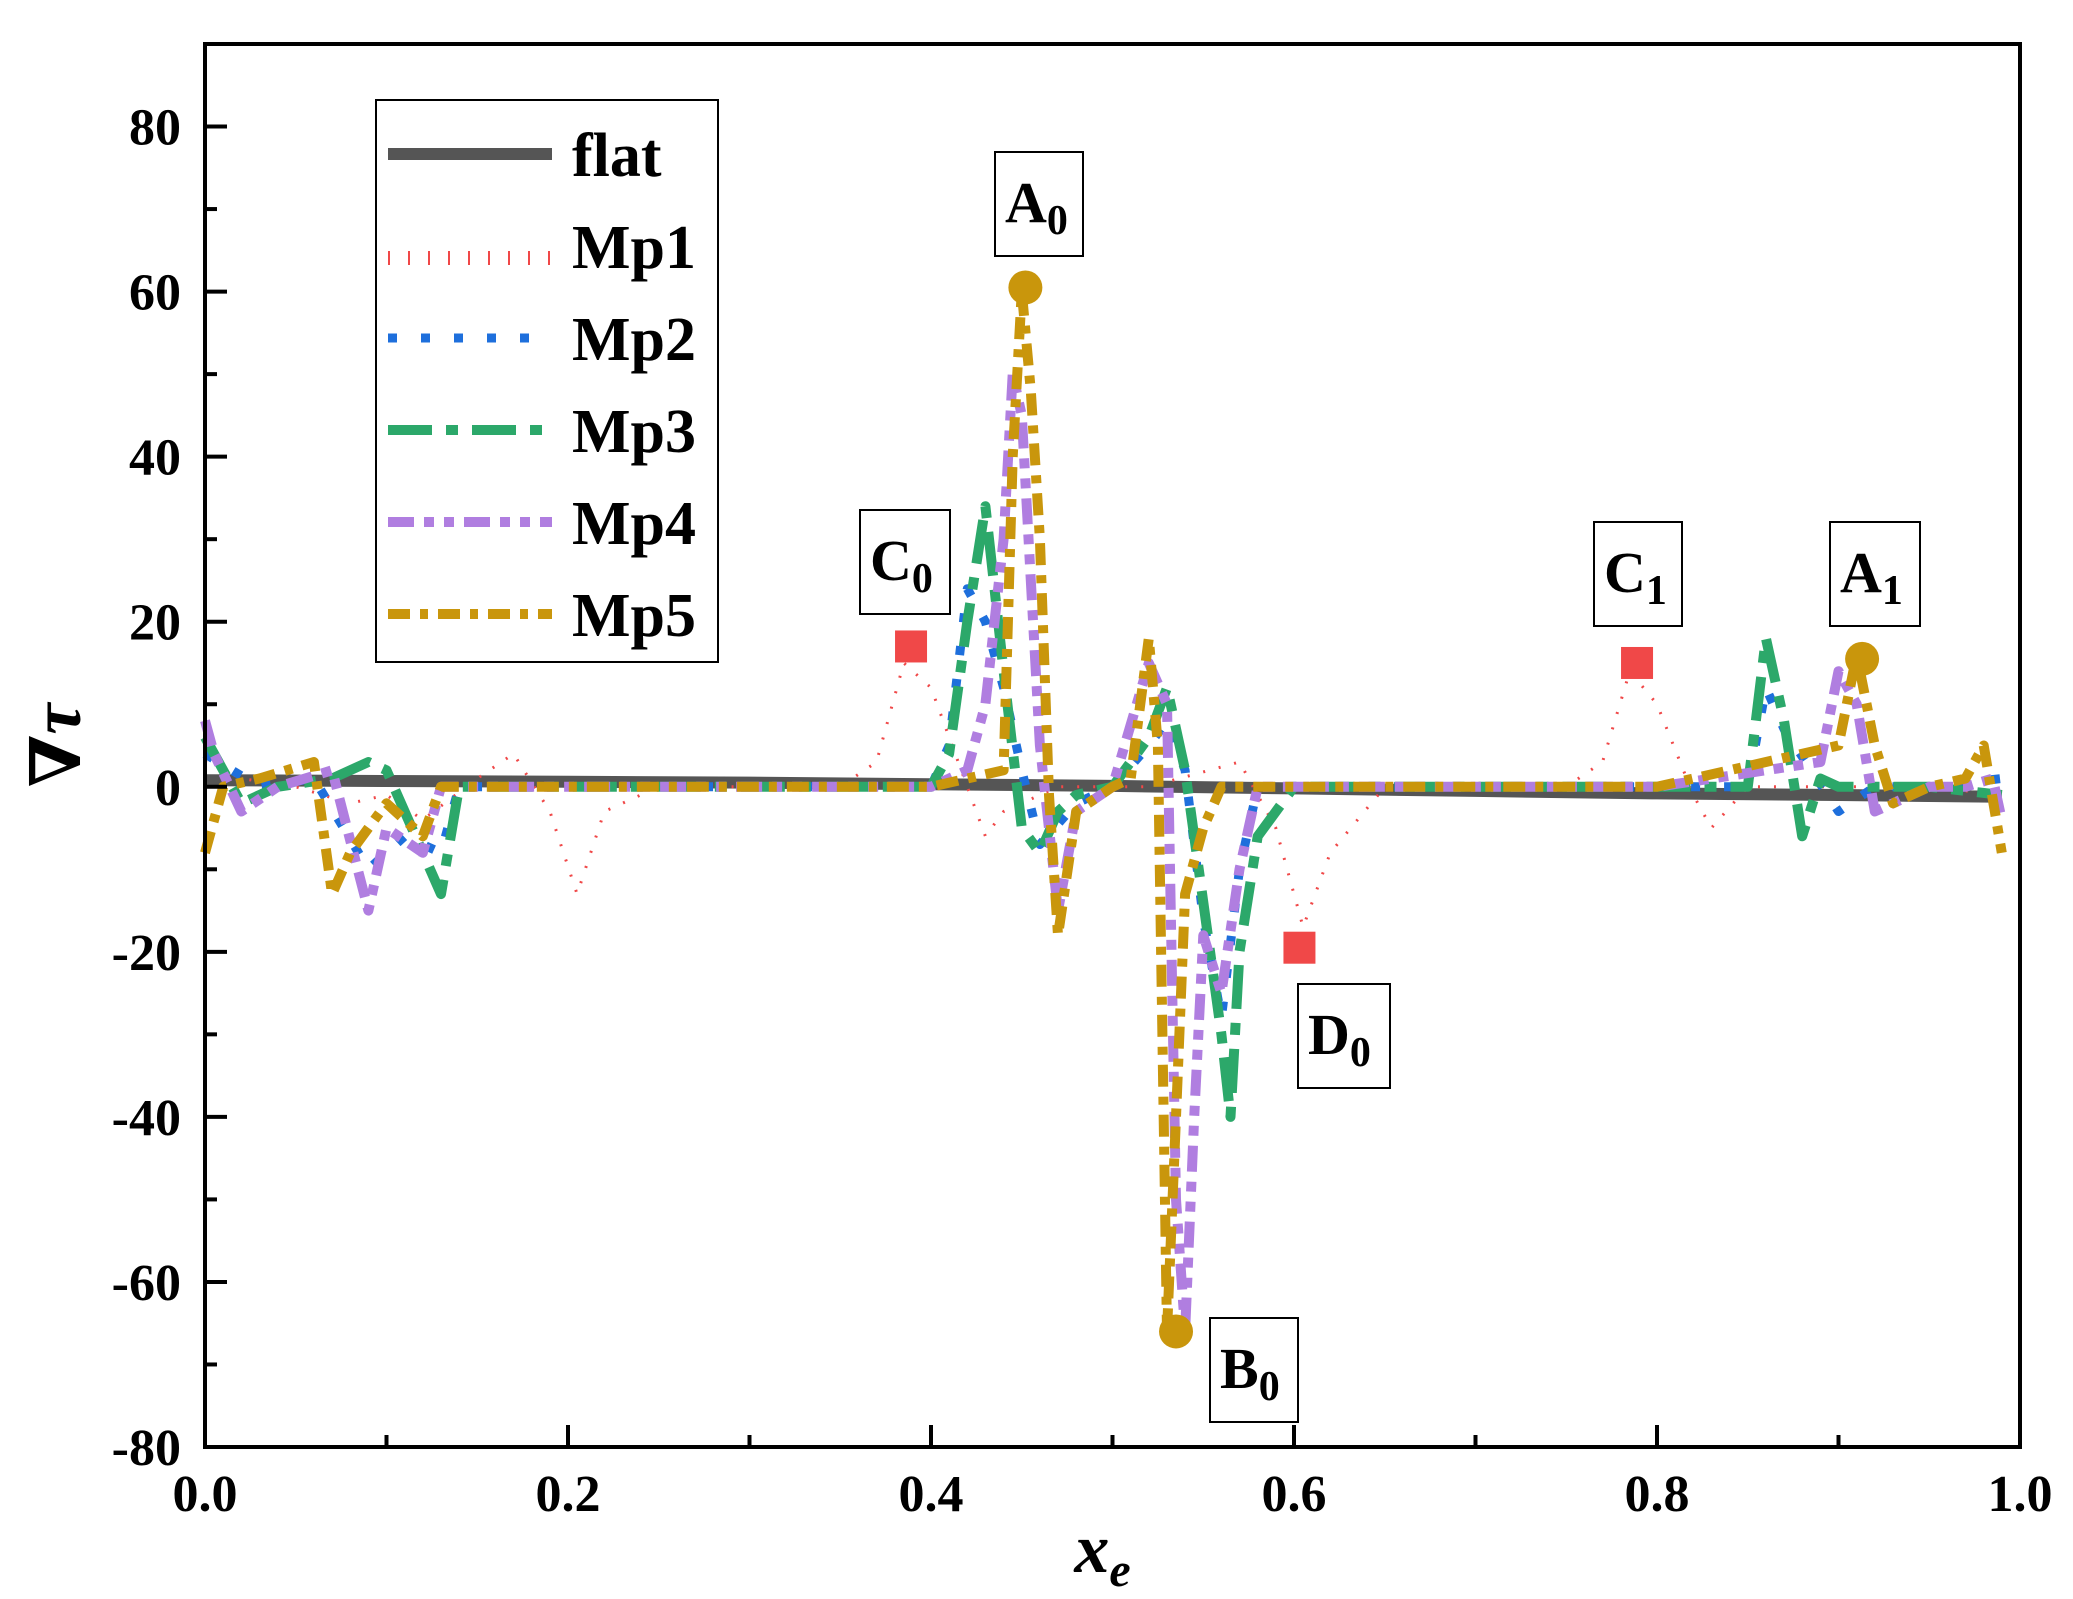 The image size is (2073, 1599). What do you see at coordinates (155, 623) in the screenshot?
I see `y-tick-label: 20` at bounding box center [155, 623].